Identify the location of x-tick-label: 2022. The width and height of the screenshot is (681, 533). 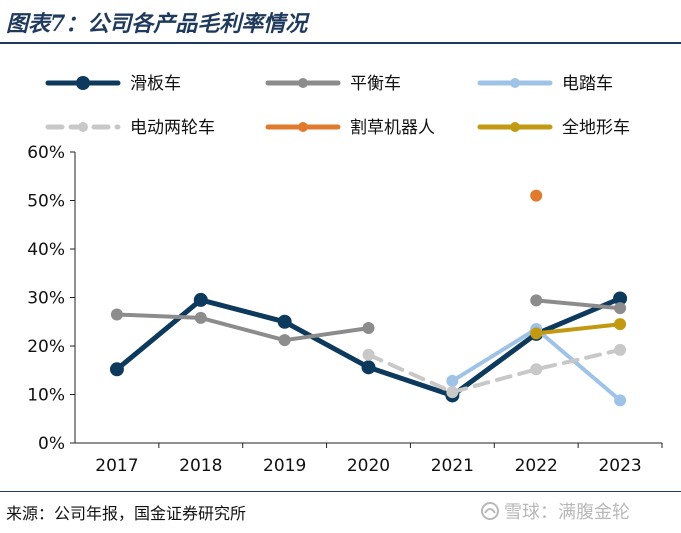
(536, 466).